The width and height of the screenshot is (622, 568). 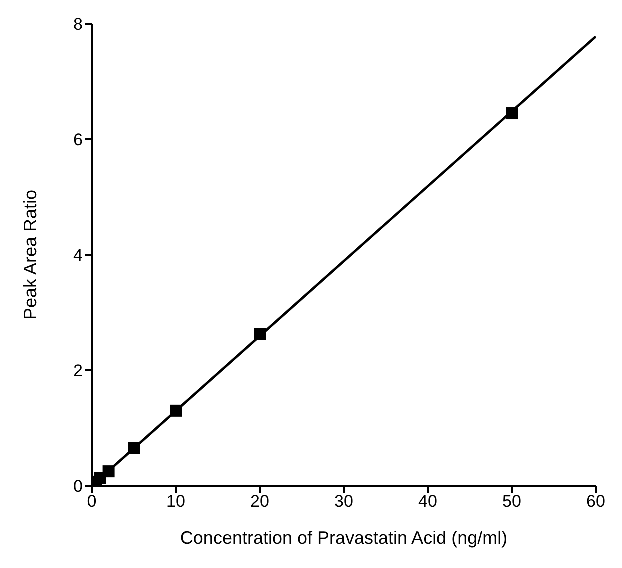 What do you see at coordinates (344, 502) in the screenshot?
I see `x-tick-label: 30` at bounding box center [344, 502].